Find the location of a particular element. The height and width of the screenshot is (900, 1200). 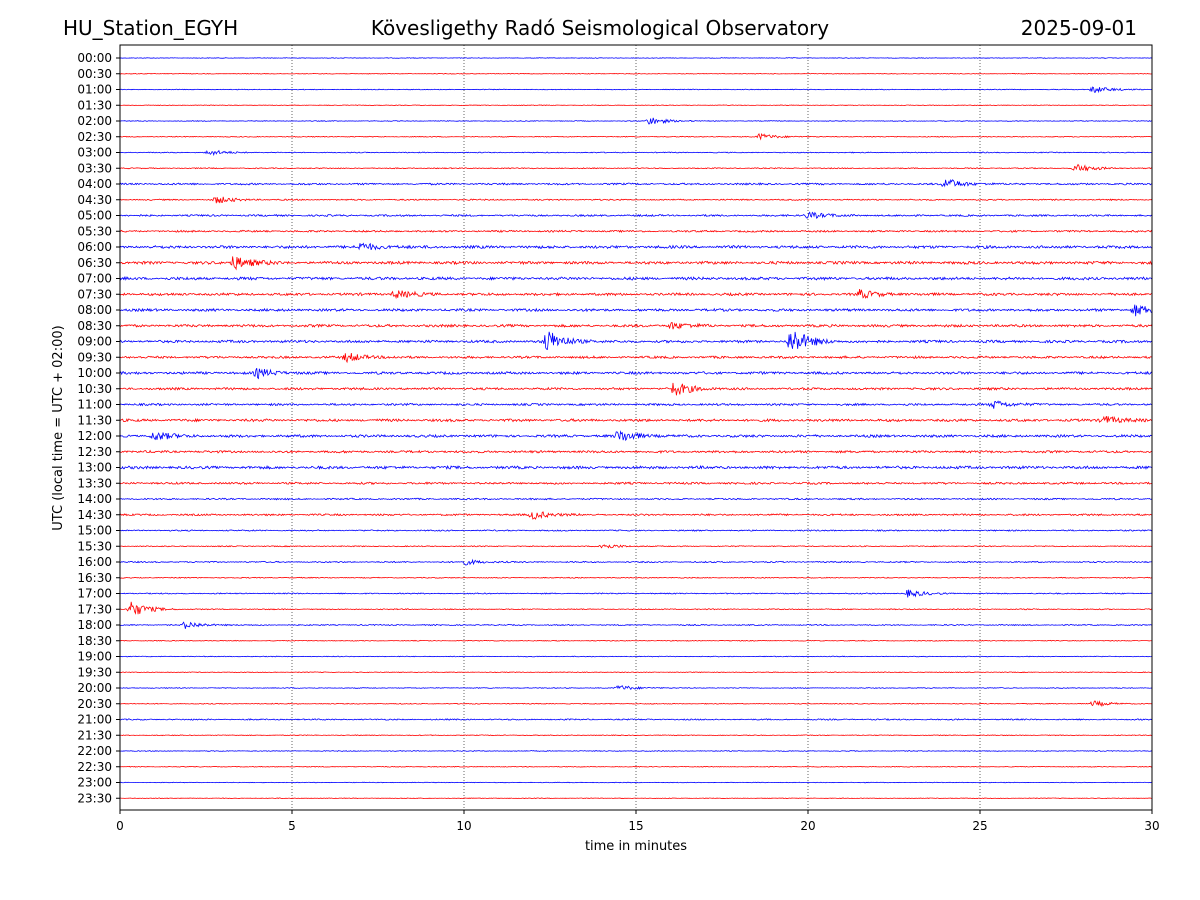

y-tick-label: 17:00 is located at coordinates (94, 594).